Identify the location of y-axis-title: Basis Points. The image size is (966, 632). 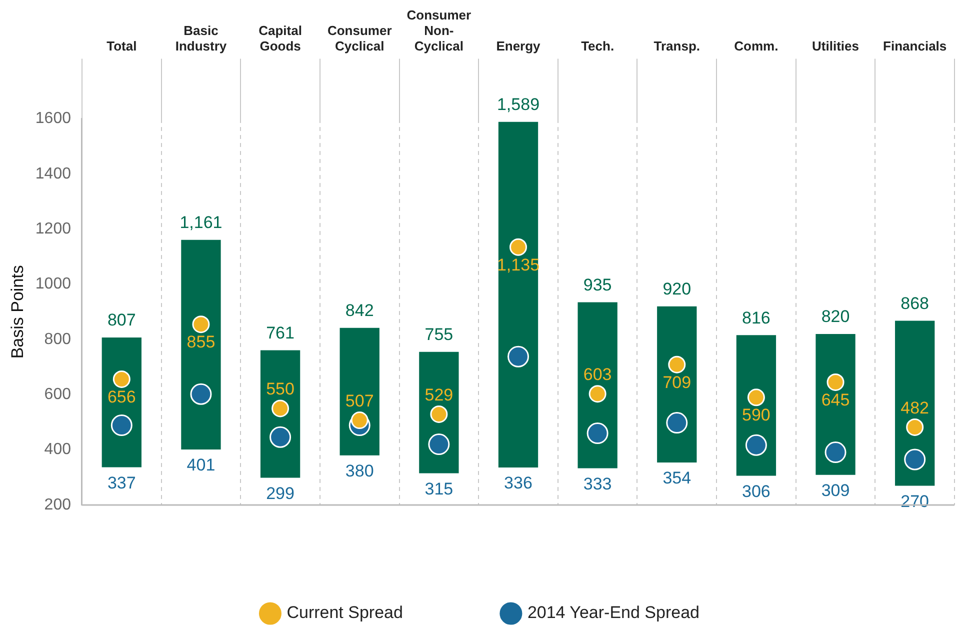
(17, 312).